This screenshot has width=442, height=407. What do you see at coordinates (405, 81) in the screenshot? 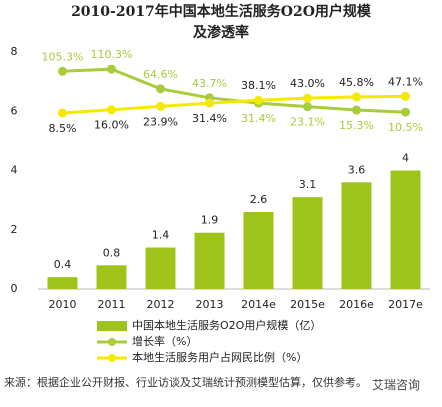
I see `data-label: 47.1%` at bounding box center [405, 81].